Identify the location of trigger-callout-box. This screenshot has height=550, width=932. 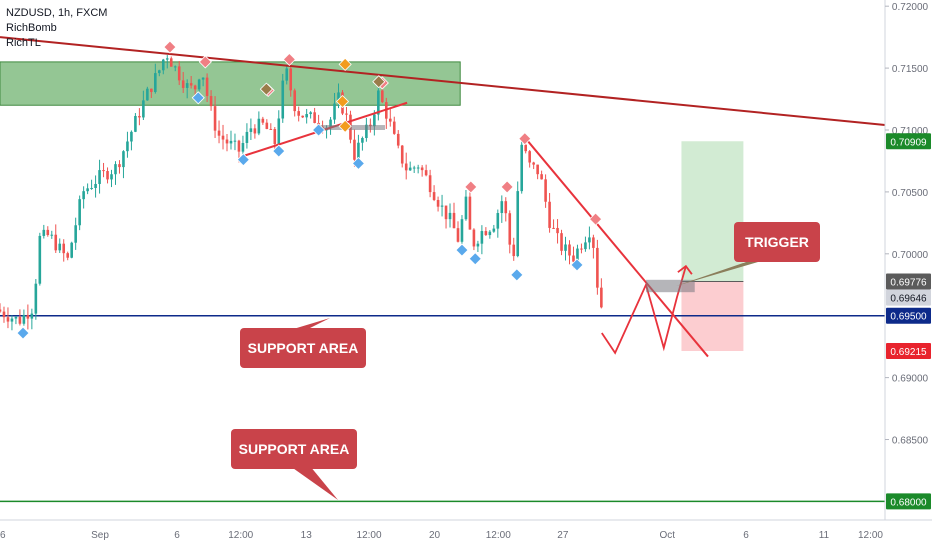
(777, 242).